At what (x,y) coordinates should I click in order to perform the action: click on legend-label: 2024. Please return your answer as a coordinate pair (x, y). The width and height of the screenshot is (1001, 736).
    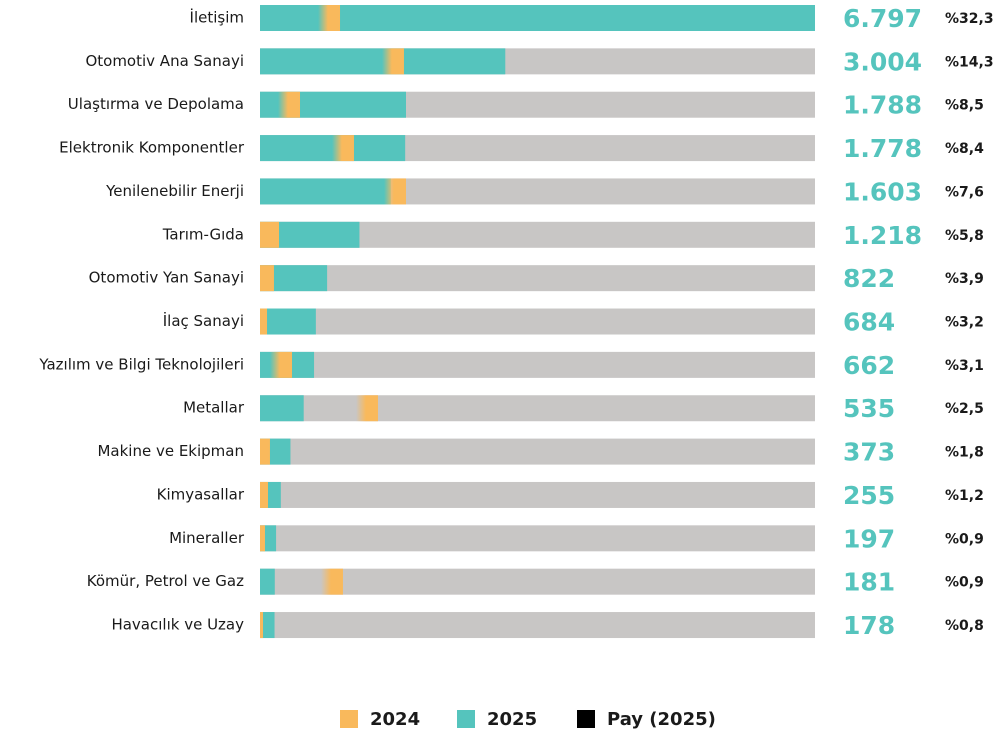
    Looking at the image, I should click on (395, 719).